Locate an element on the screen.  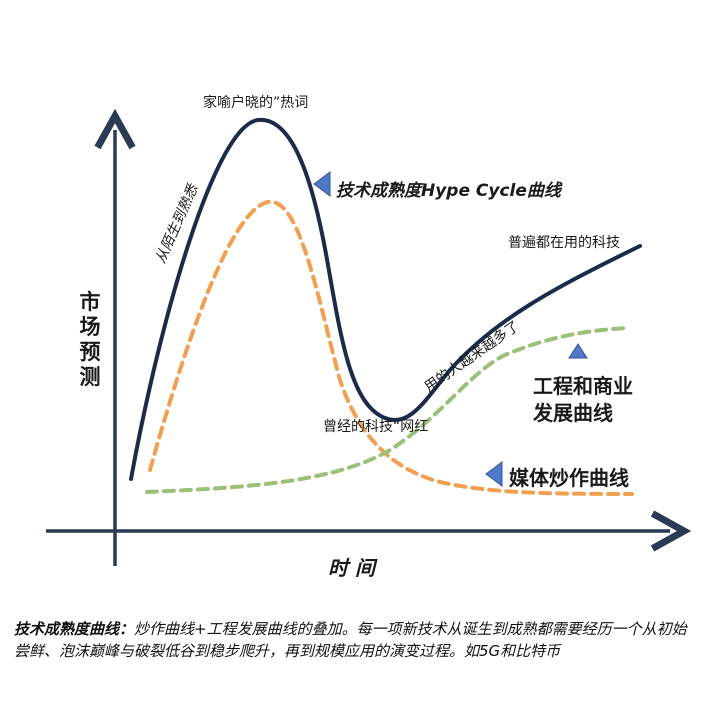
plateau-label: 普遍都在用的科技 is located at coordinates (564, 243).